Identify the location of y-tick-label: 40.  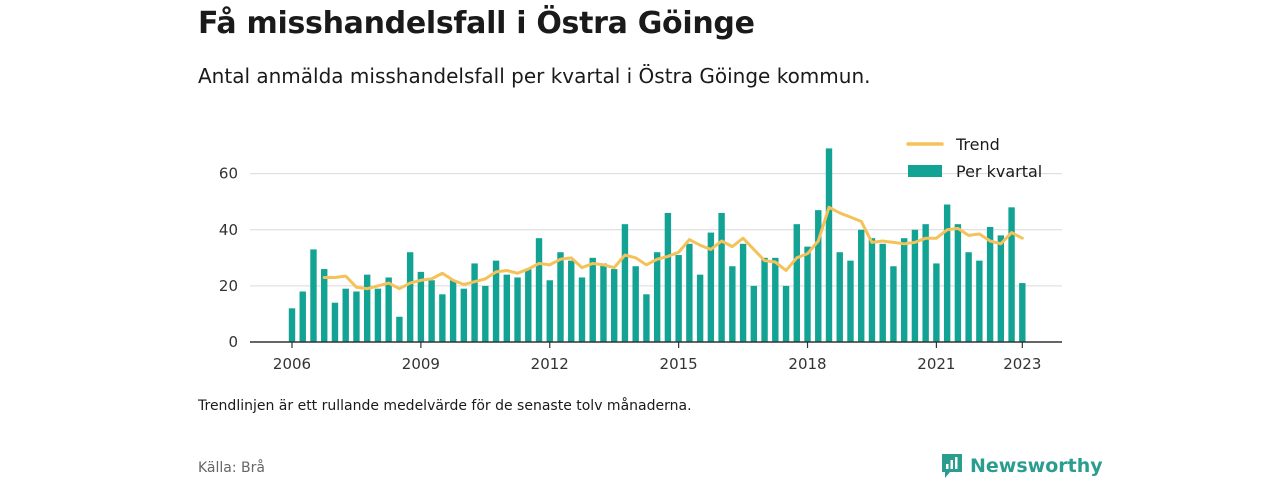
(228, 230).